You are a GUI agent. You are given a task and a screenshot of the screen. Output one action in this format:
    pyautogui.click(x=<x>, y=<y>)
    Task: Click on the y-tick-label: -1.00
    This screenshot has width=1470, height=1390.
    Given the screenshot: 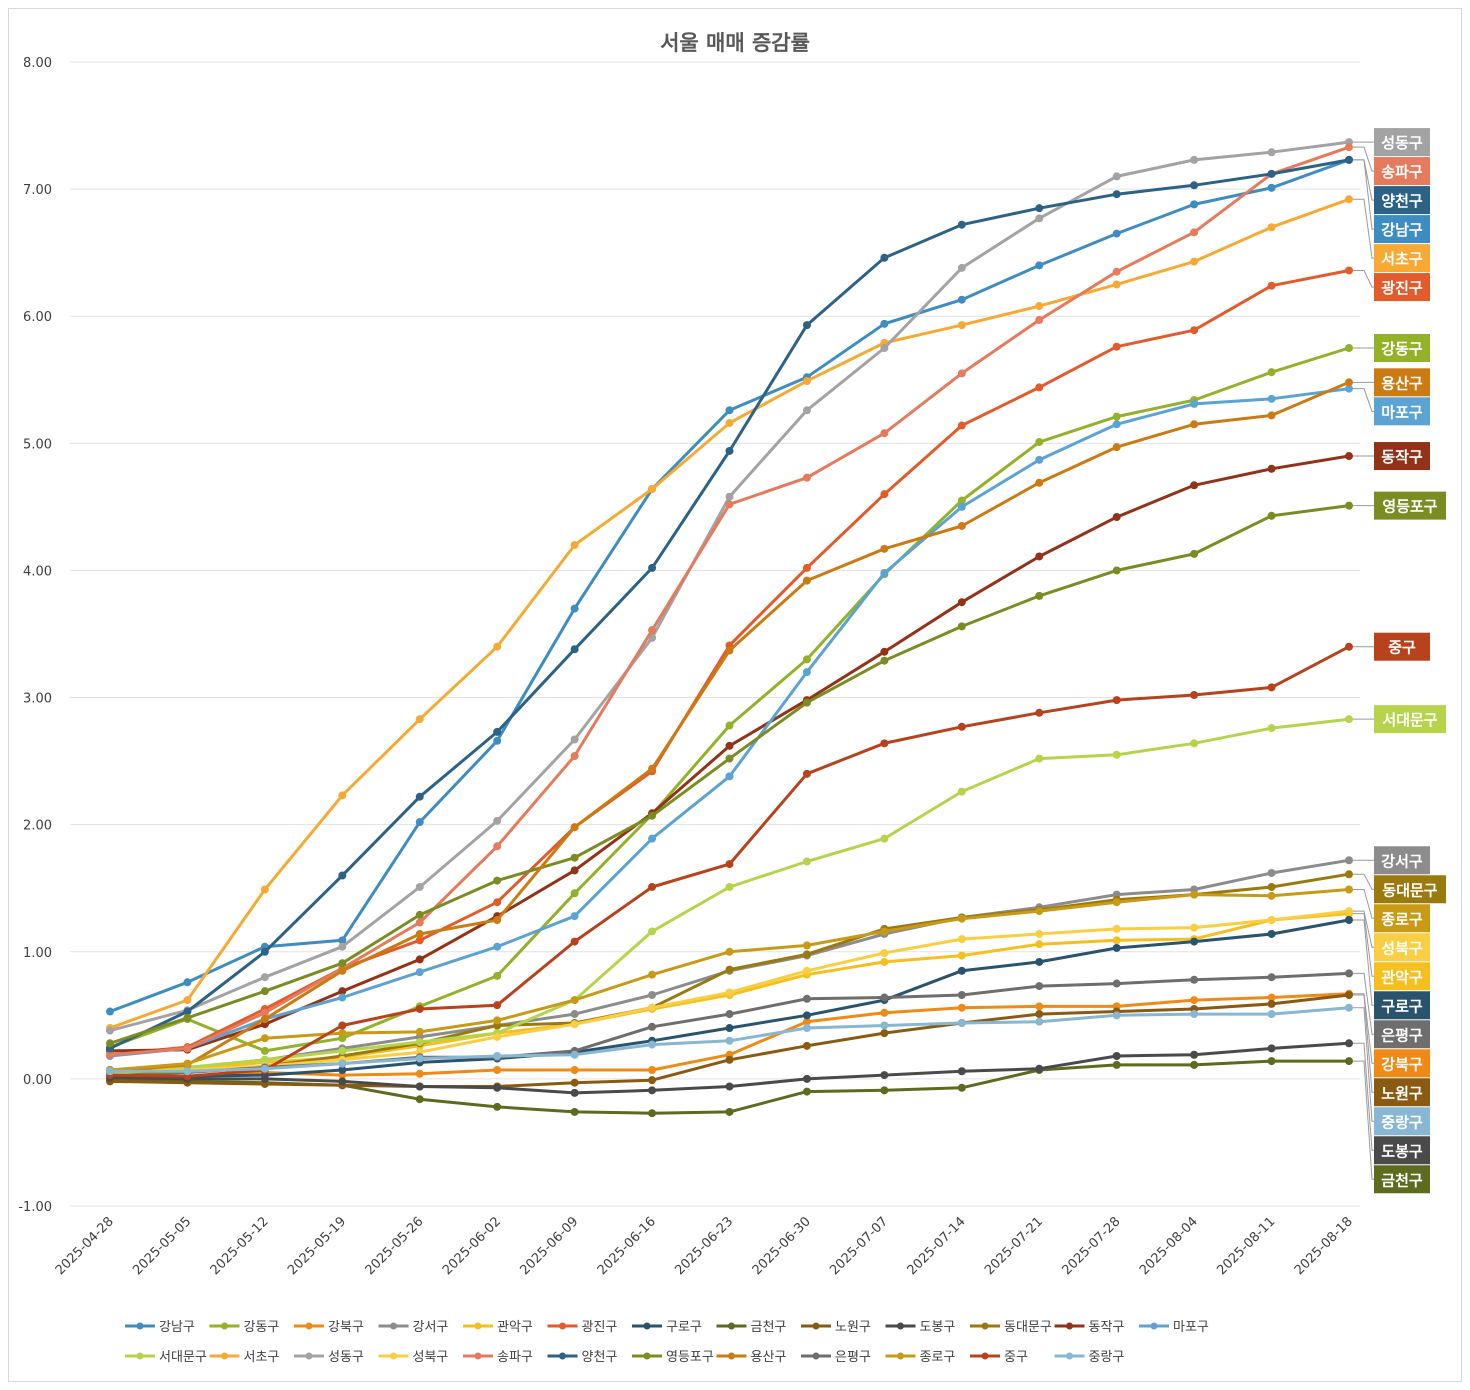 What is the action you would take?
    pyautogui.click(x=35, y=1207)
    